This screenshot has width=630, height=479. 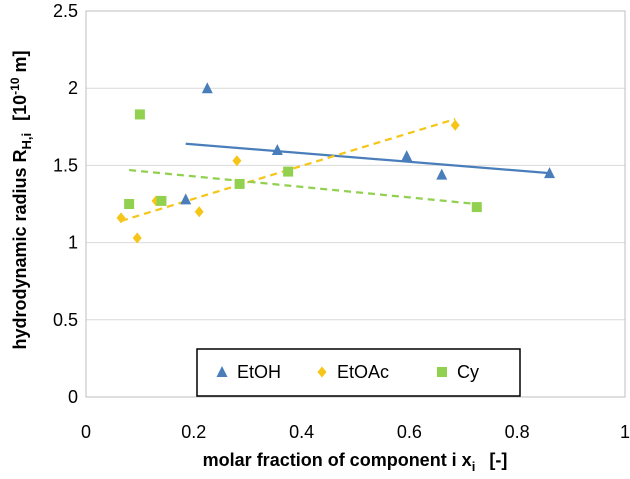 I want to click on legend: EtOH EtOAc Cy, so click(x=358, y=372).